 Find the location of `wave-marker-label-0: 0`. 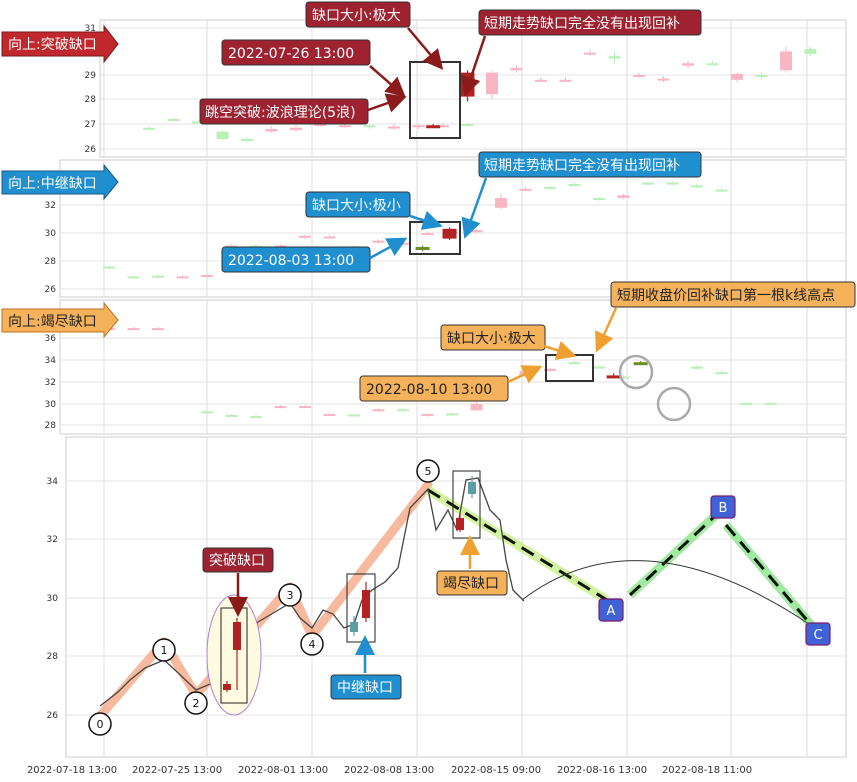

wave-marker-label-0: 0 is located at coordinates (100, 724).